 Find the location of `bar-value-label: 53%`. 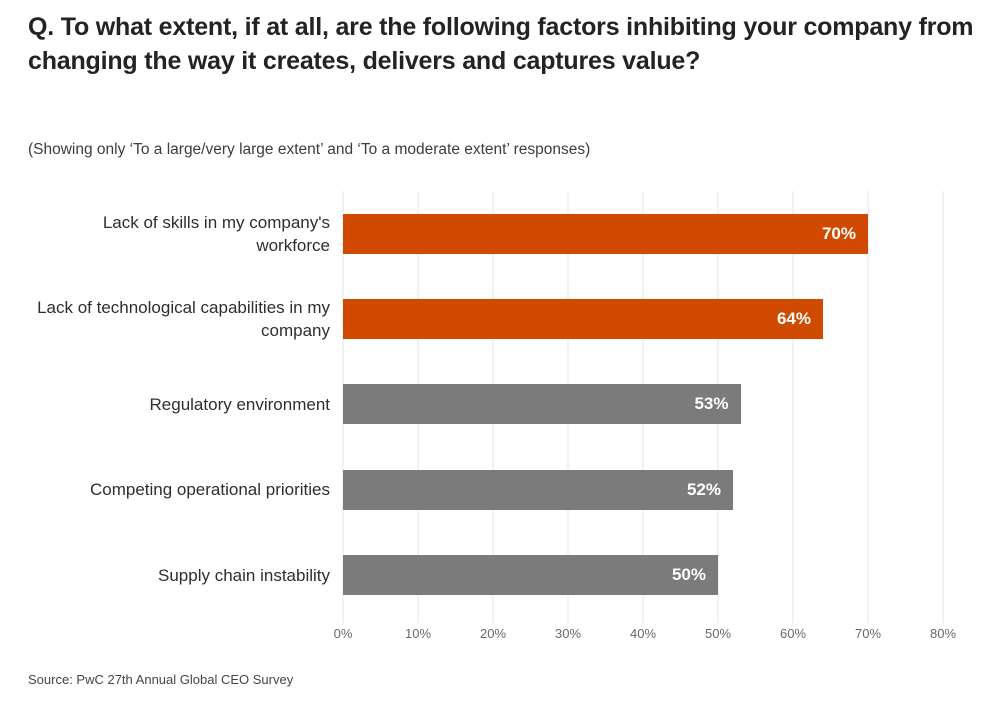

bar-value-label: 53% is located at coordinates (711, 404).